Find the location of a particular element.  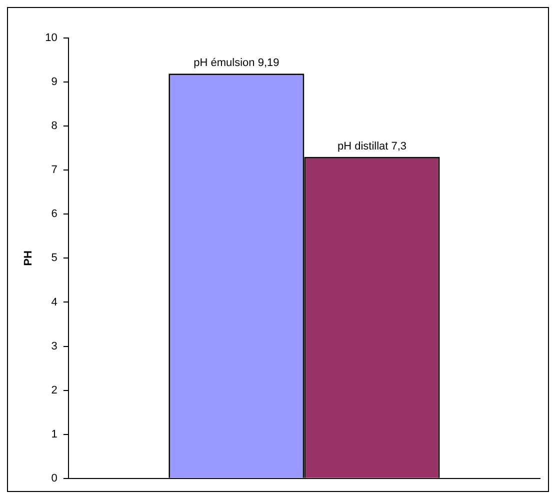

text: pH émulsion 9,19 is located at coordinates (237, 63).